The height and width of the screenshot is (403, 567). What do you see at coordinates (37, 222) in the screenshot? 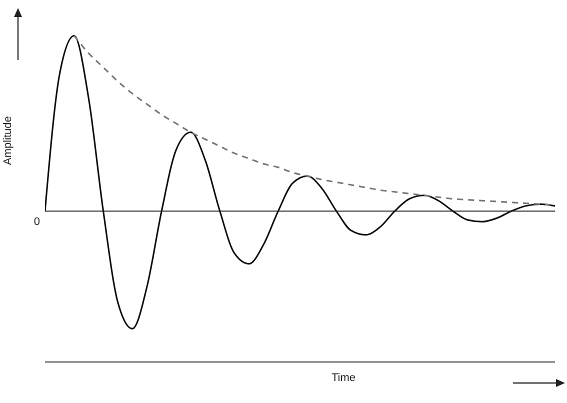
I see `ref-line-label: 0` at bounding box center [37, 222].